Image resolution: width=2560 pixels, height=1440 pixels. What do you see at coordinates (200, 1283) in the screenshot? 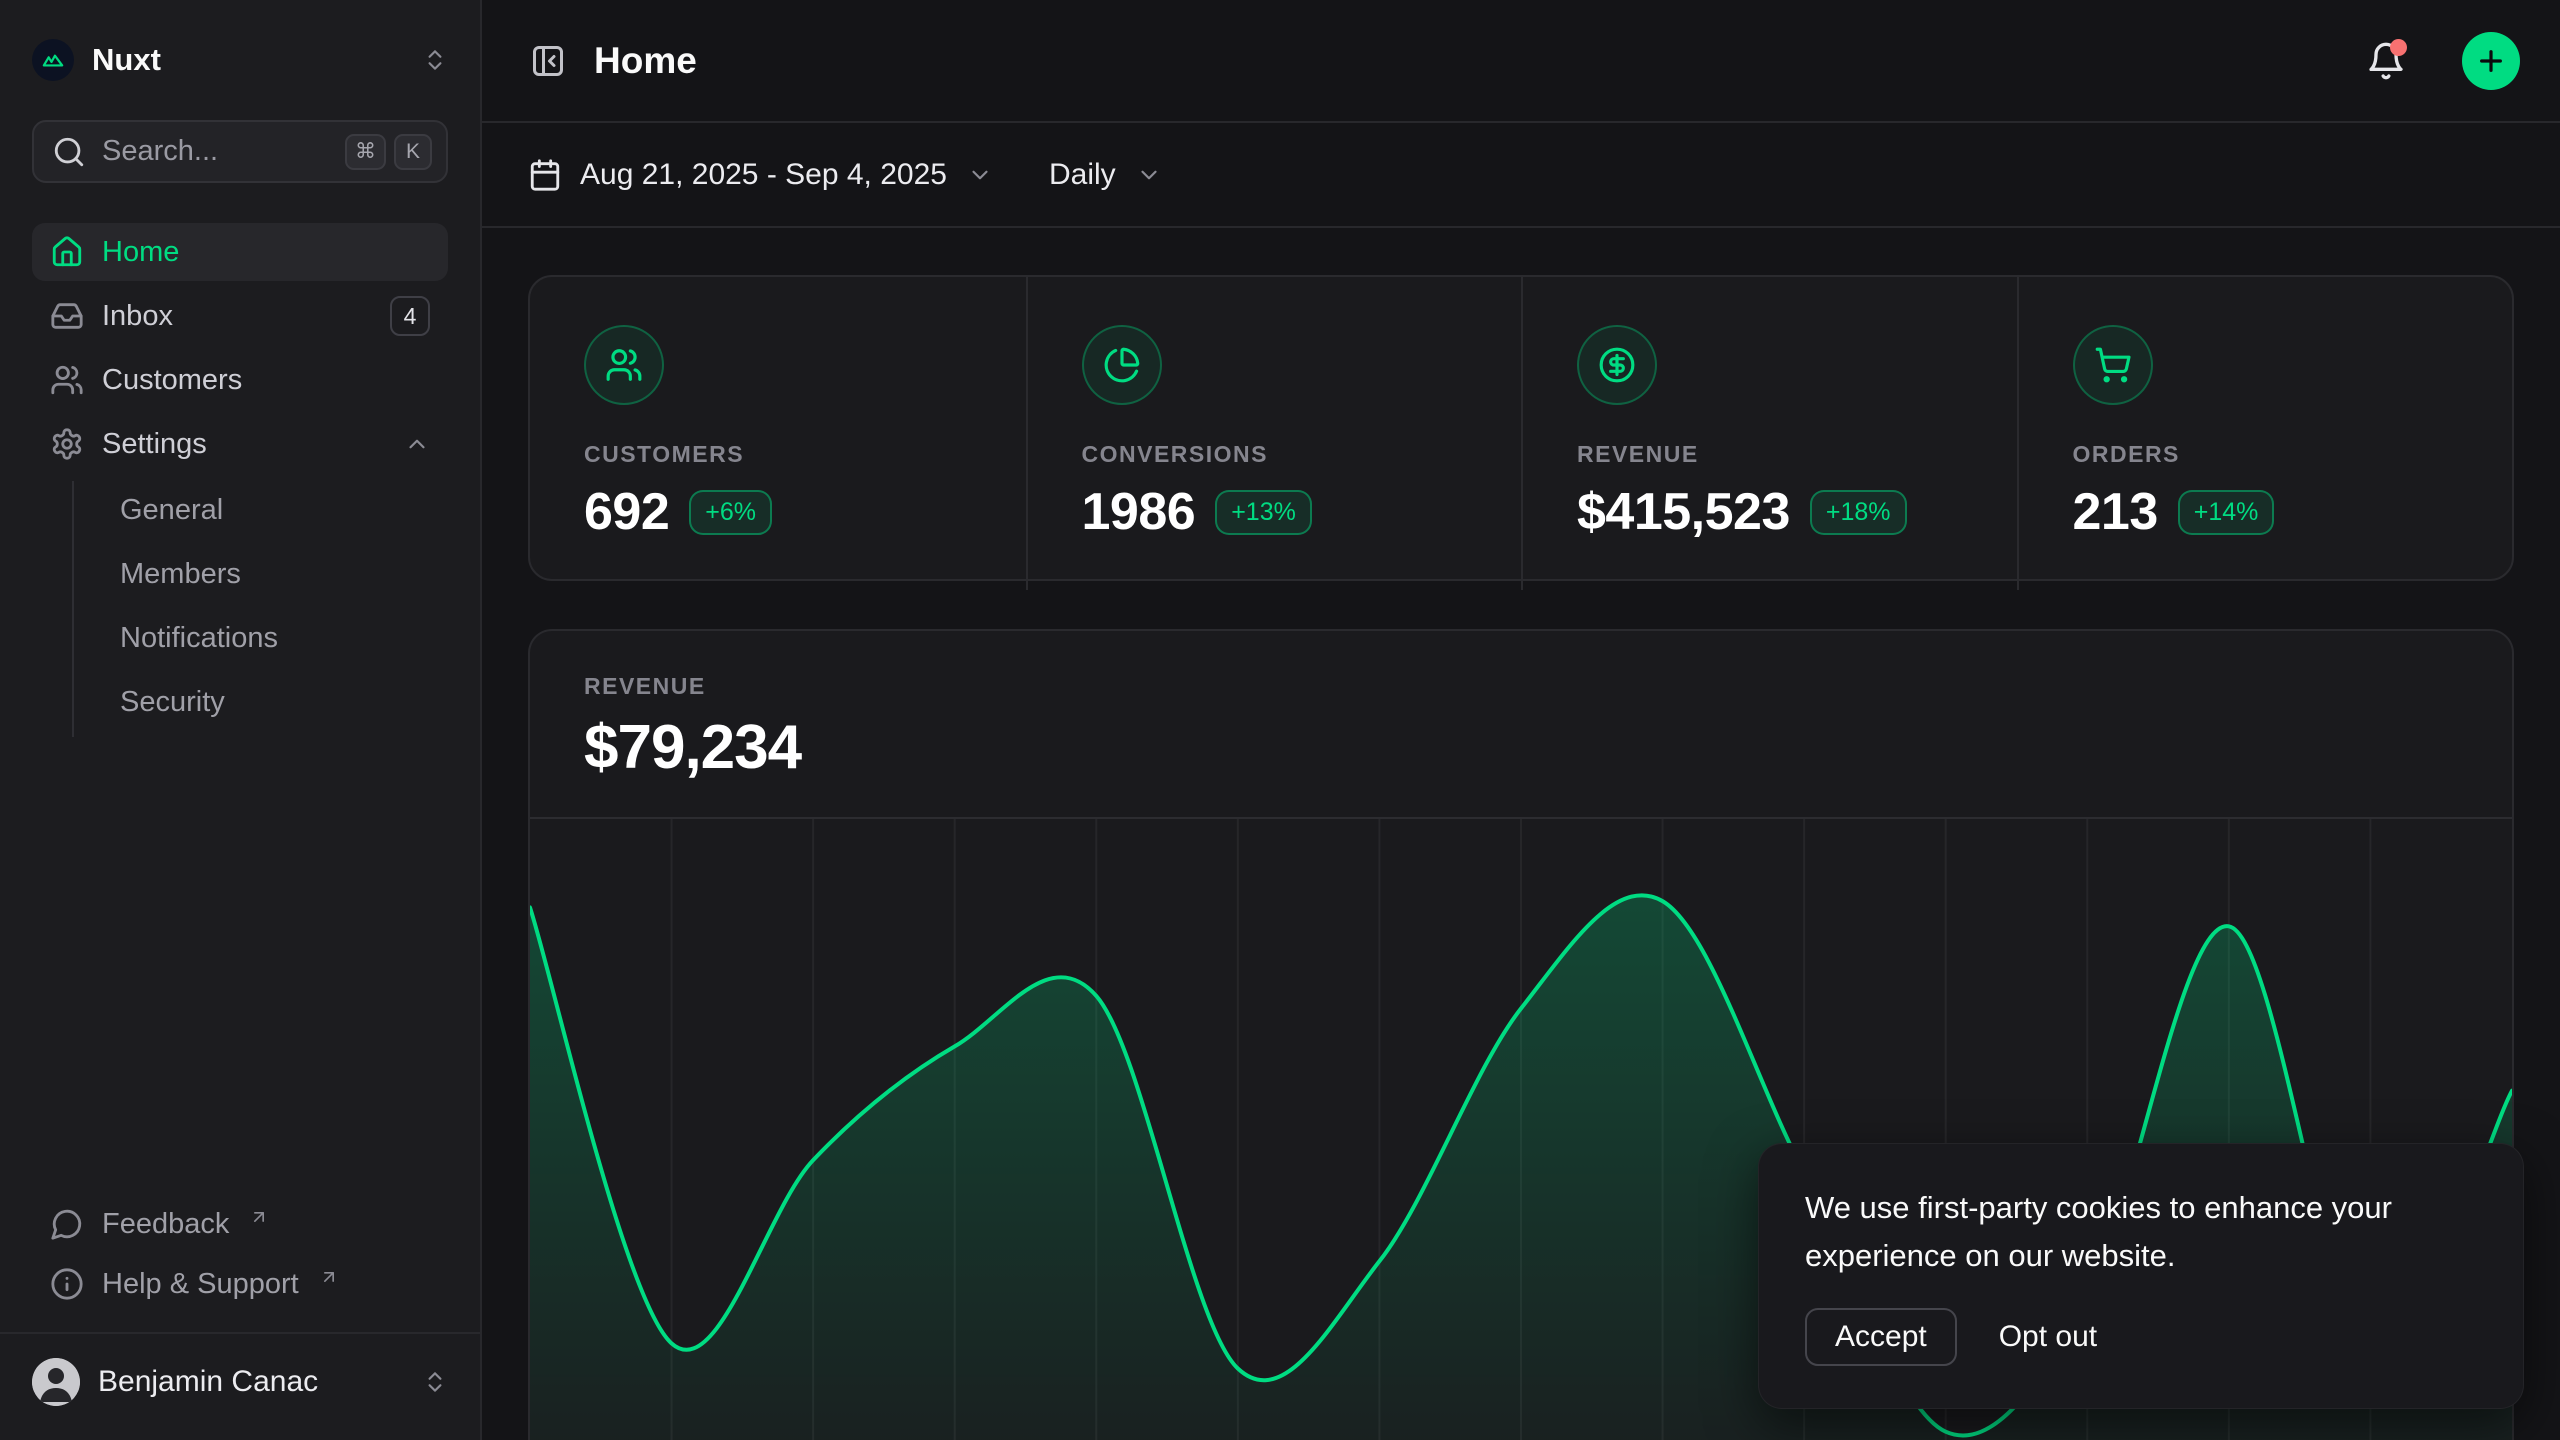
I see `side-link-label: Help & Support` at bounding box center [200, 1283].